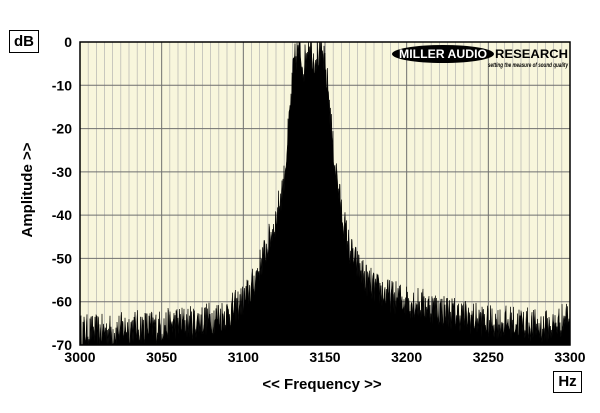 This screenshot has width=600, height=413. Describe the element at coordinates (62, 193) in the screenshot. I see `y-tick-labels: 0 -10 -20 -30 -40 -50 -60 -70` at that location.